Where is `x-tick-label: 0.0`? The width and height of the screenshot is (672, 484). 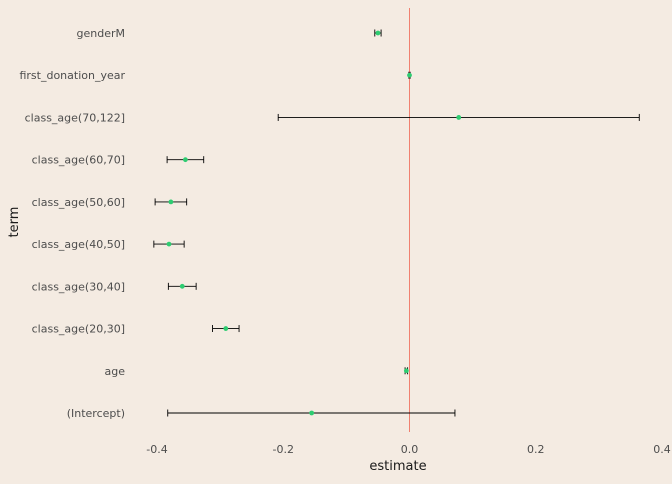
x-tick-label: 0.0 is located at coordinates (410, 449).